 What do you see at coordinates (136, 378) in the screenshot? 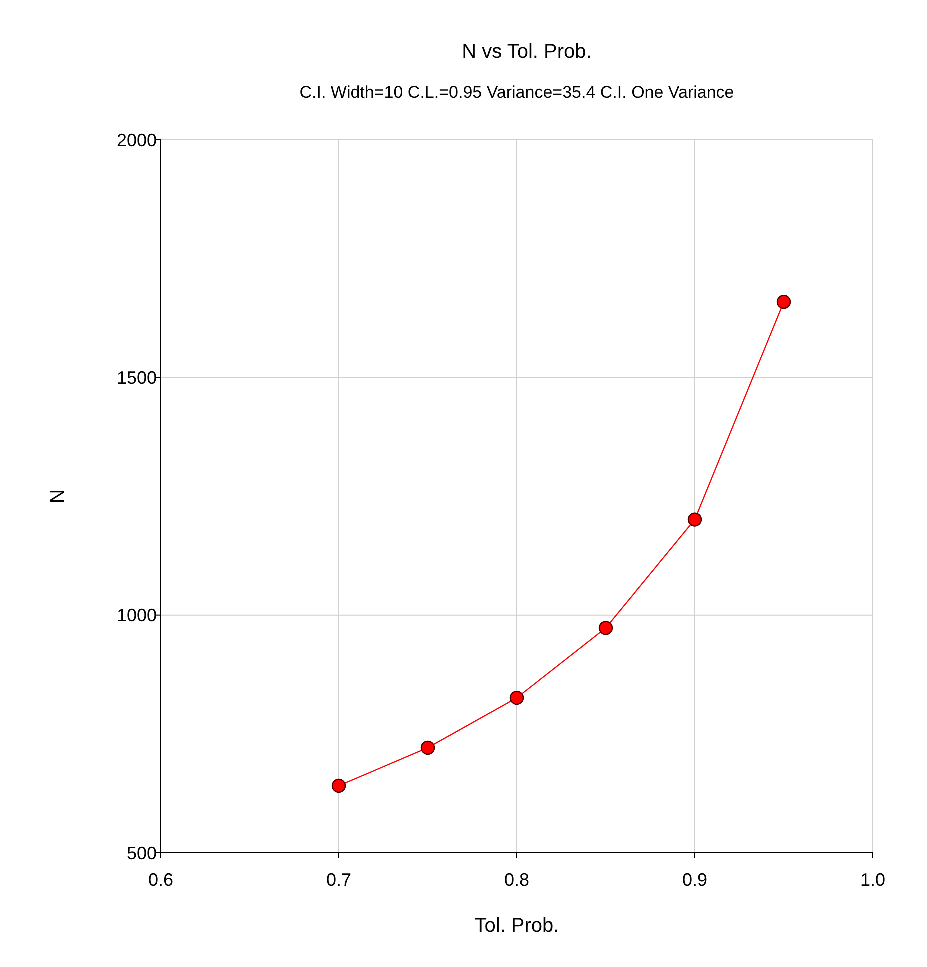
I see `y-tick-label: 1500` at bounding box center [136, 378].